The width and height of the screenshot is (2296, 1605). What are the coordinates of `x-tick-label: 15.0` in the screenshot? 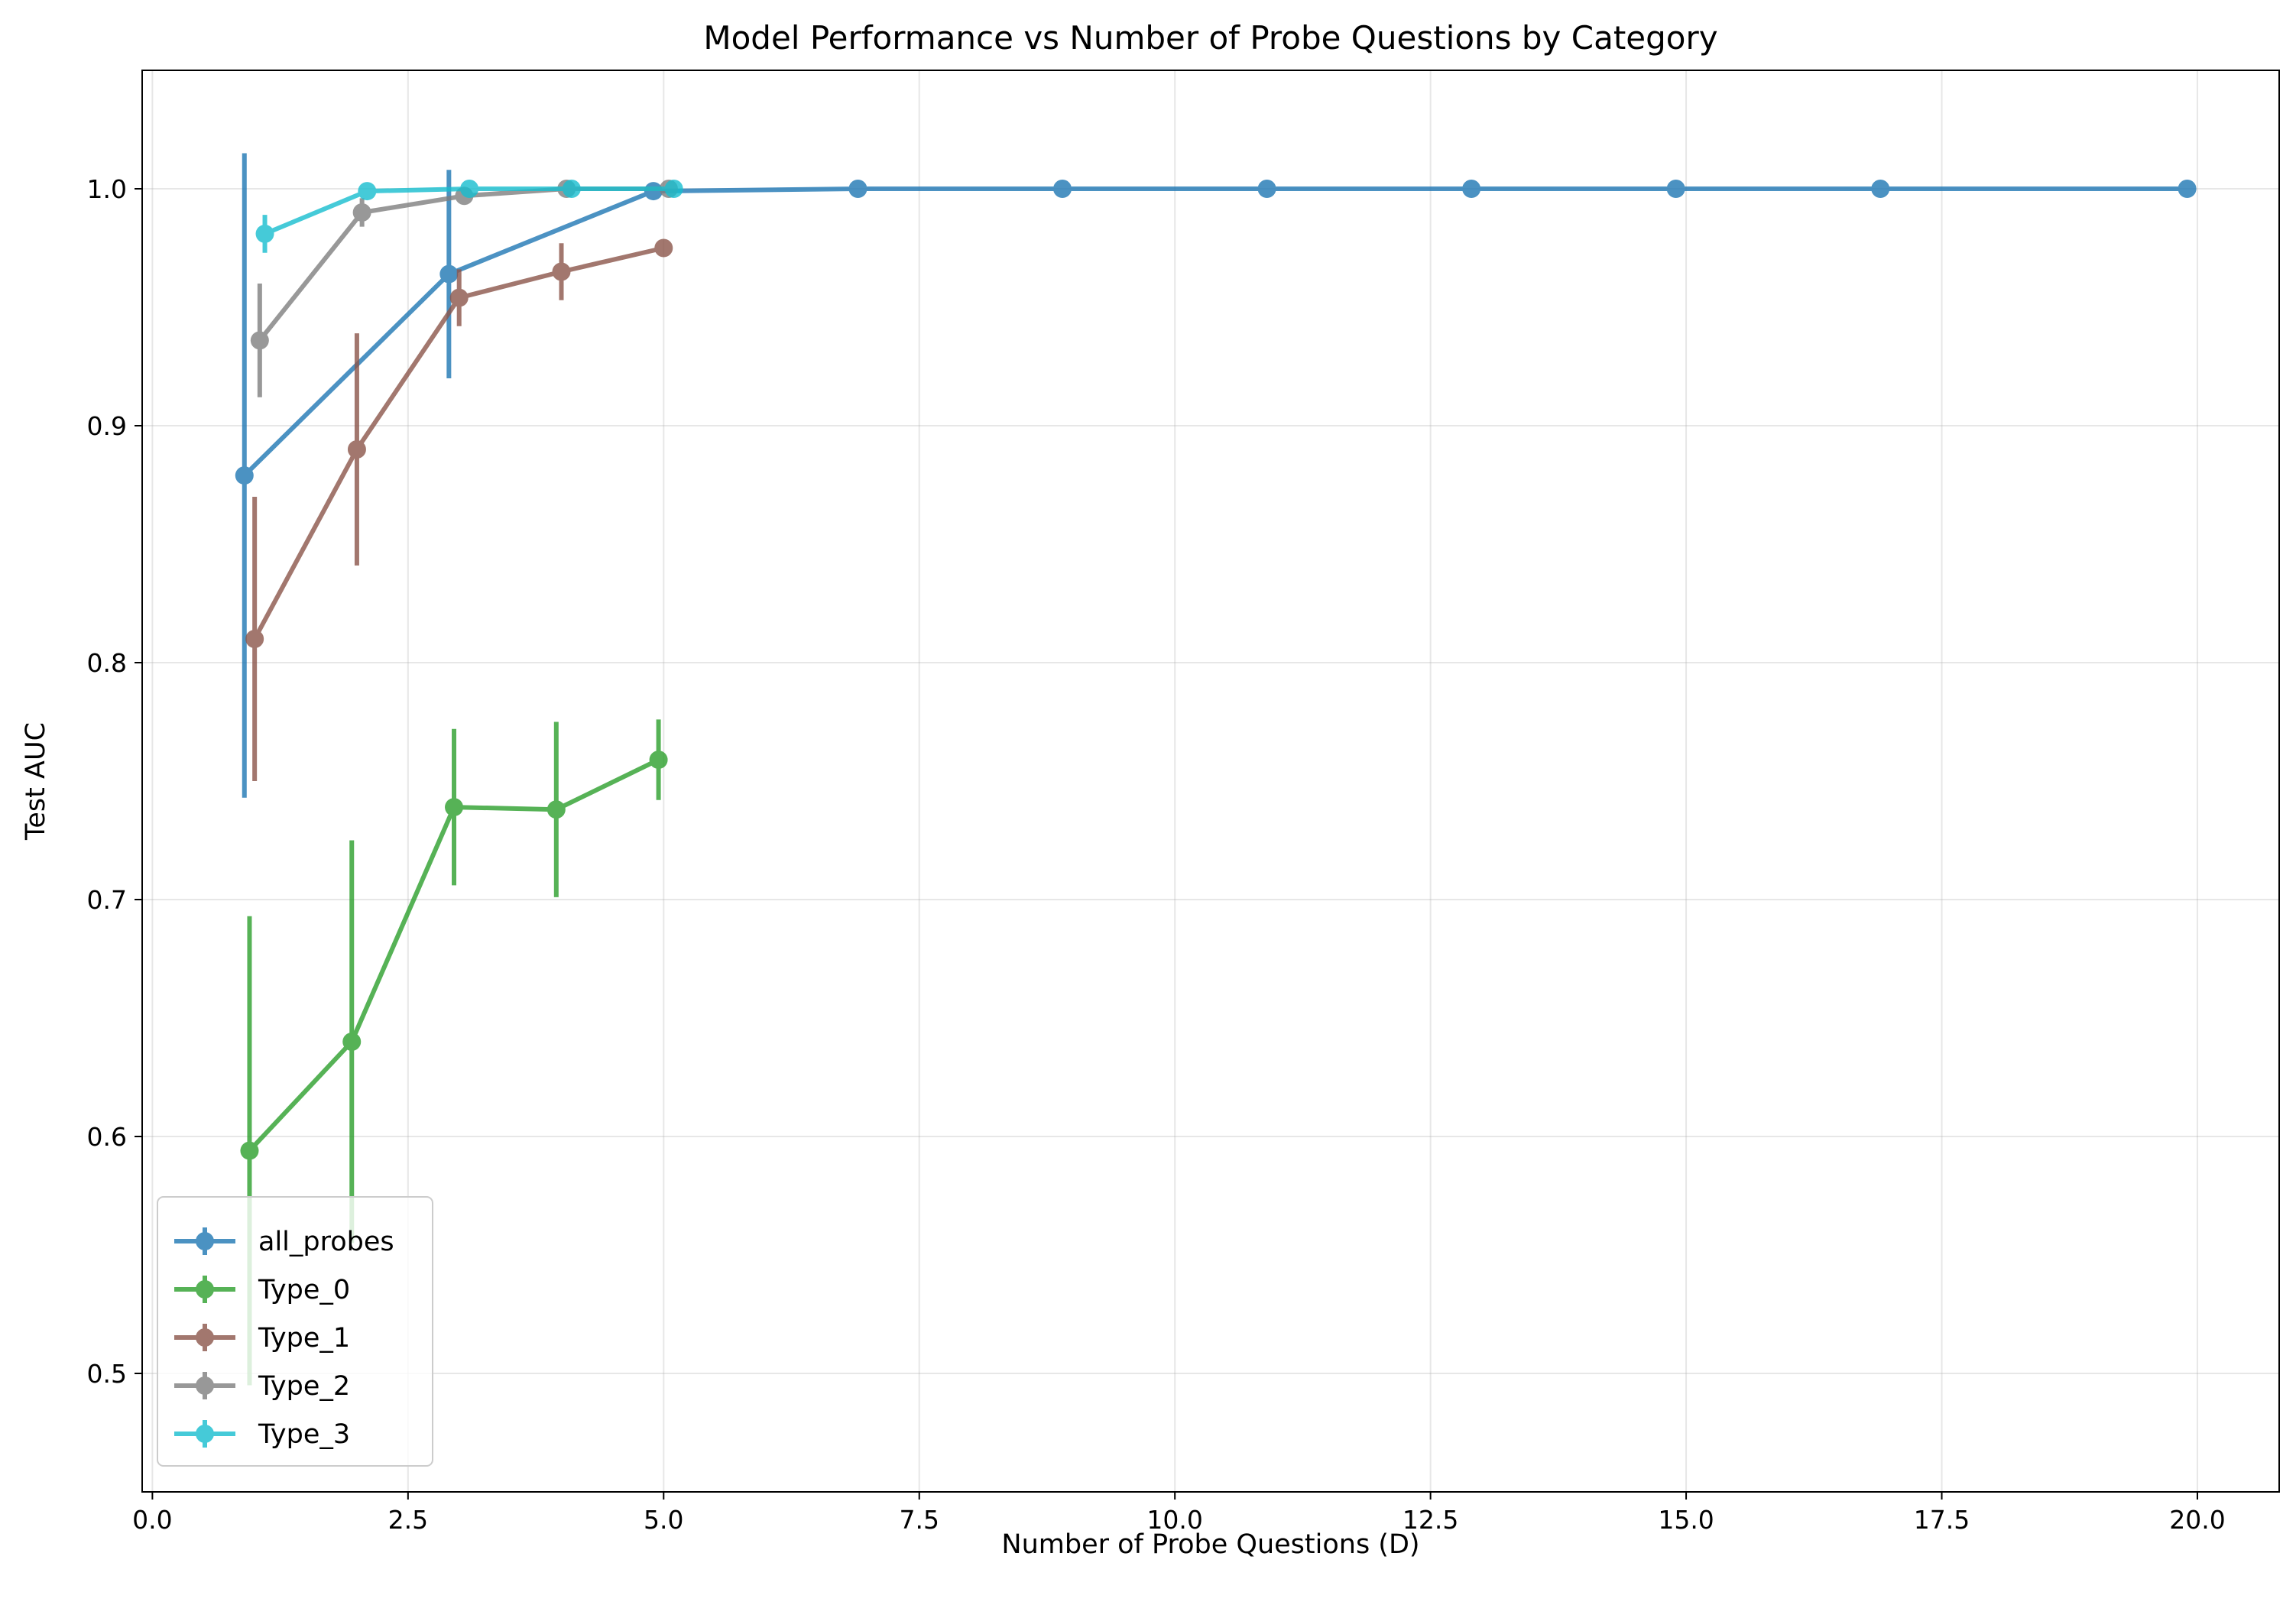 It's located at (1686, 1520).